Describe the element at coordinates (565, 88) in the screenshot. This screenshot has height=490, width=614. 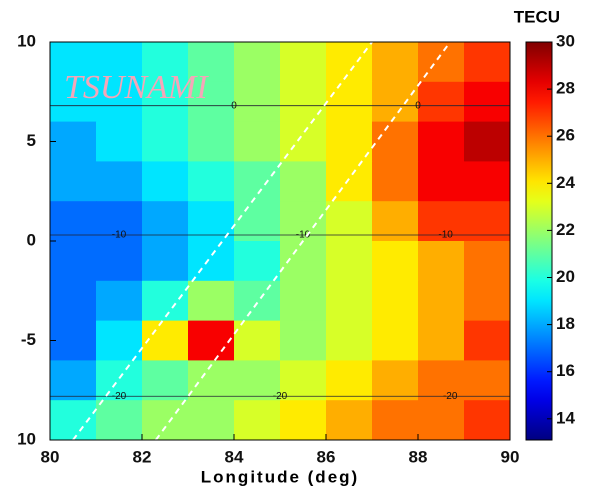
I see `colorbar-tick-label: 28` at that location.